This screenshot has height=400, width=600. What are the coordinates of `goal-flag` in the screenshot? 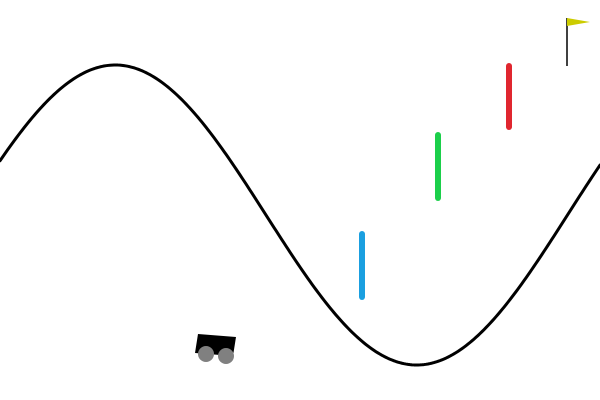 It's located at (578, 22).